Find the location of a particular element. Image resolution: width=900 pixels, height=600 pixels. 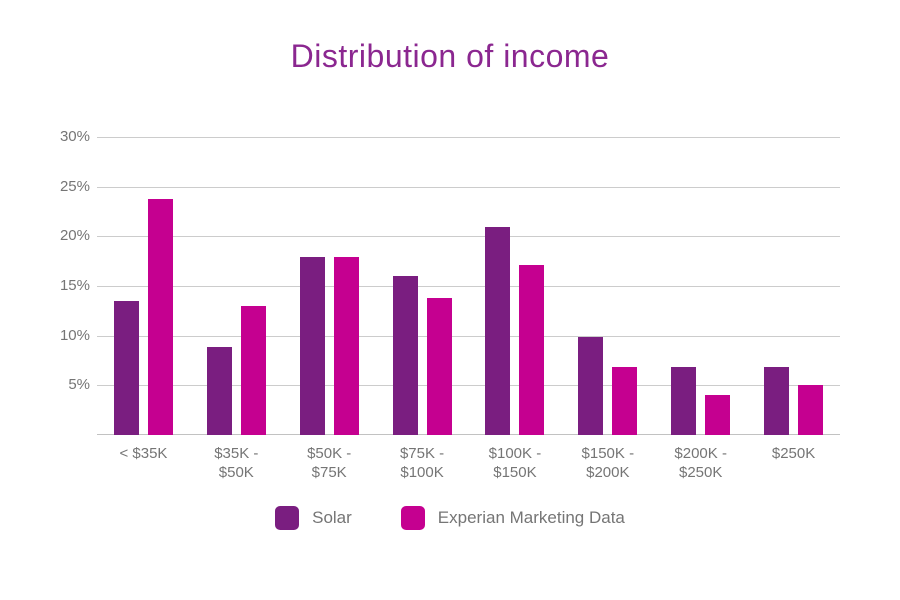

y-axis-tick-label: 10% is located at coordinates (74, 335).